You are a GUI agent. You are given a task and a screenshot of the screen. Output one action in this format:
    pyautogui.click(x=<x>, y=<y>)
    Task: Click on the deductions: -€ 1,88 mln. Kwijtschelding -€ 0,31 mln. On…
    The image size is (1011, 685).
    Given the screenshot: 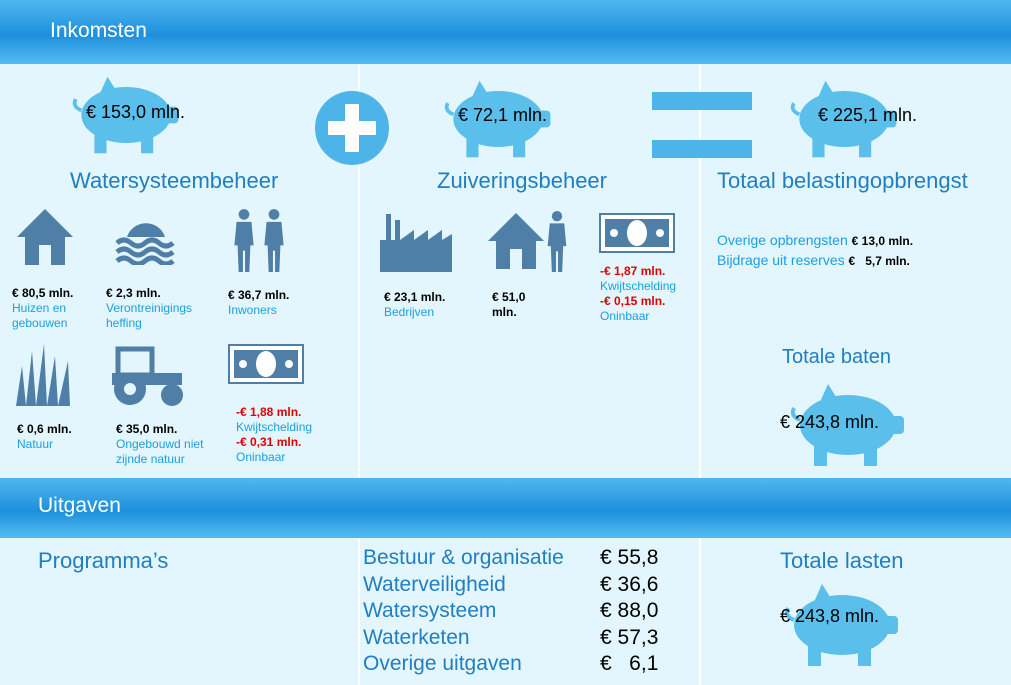 What is the action you would take?
    pyautogui.click(x=286, y=435)
    